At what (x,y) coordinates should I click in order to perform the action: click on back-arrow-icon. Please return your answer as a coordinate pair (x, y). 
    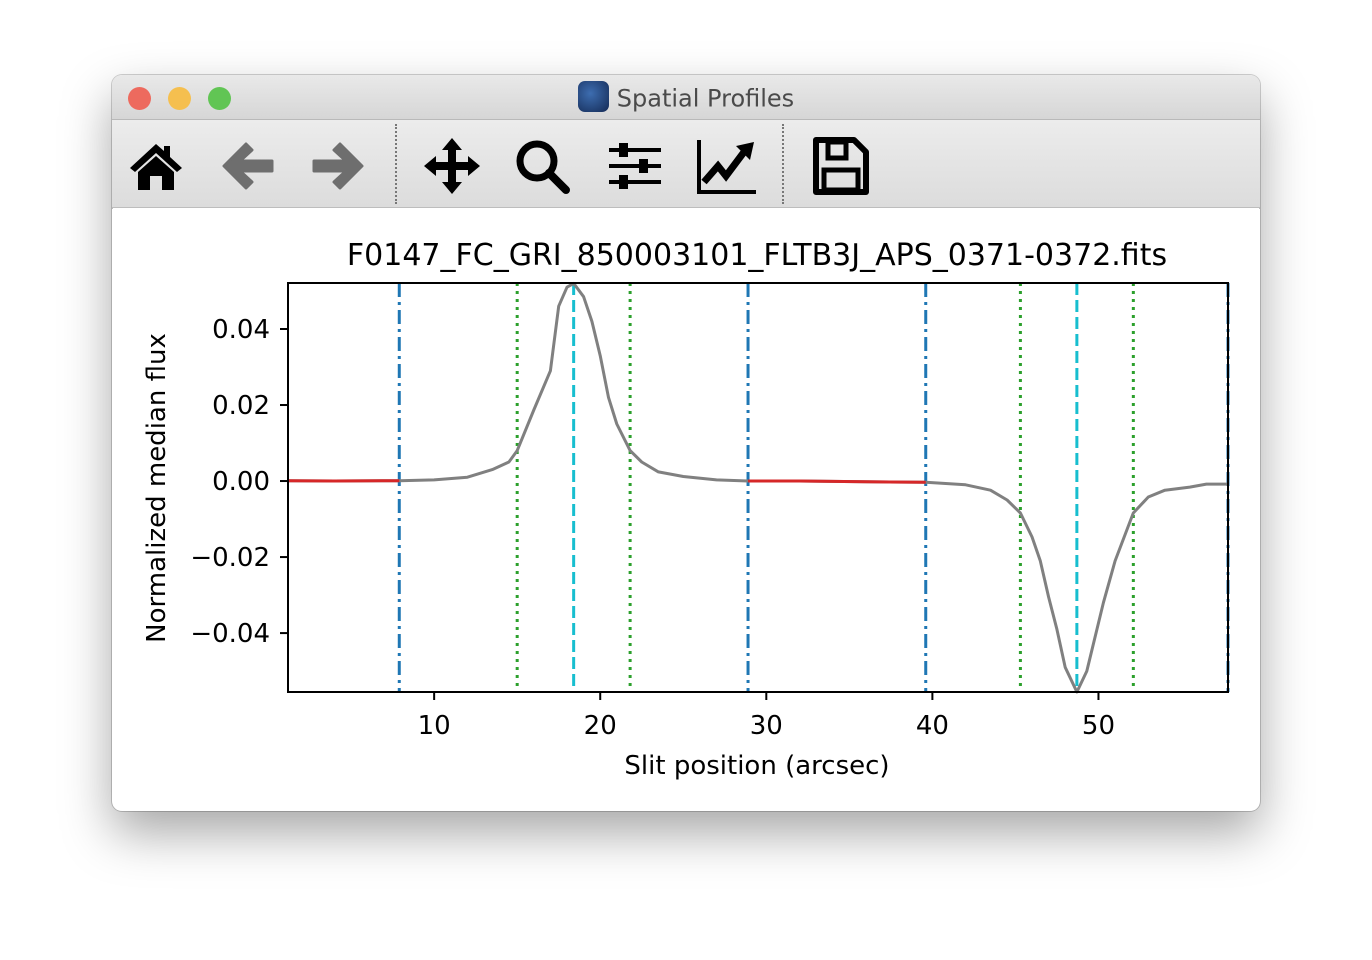
    Looking at the image, I should click on (248, 166).